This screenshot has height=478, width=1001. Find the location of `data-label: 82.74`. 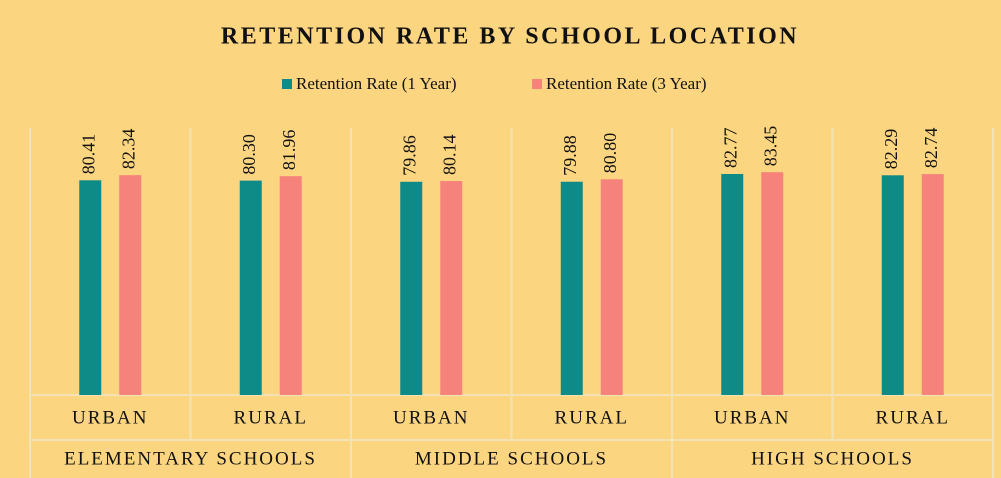

data-label: 82.74 is located at coordinates (931, 148).